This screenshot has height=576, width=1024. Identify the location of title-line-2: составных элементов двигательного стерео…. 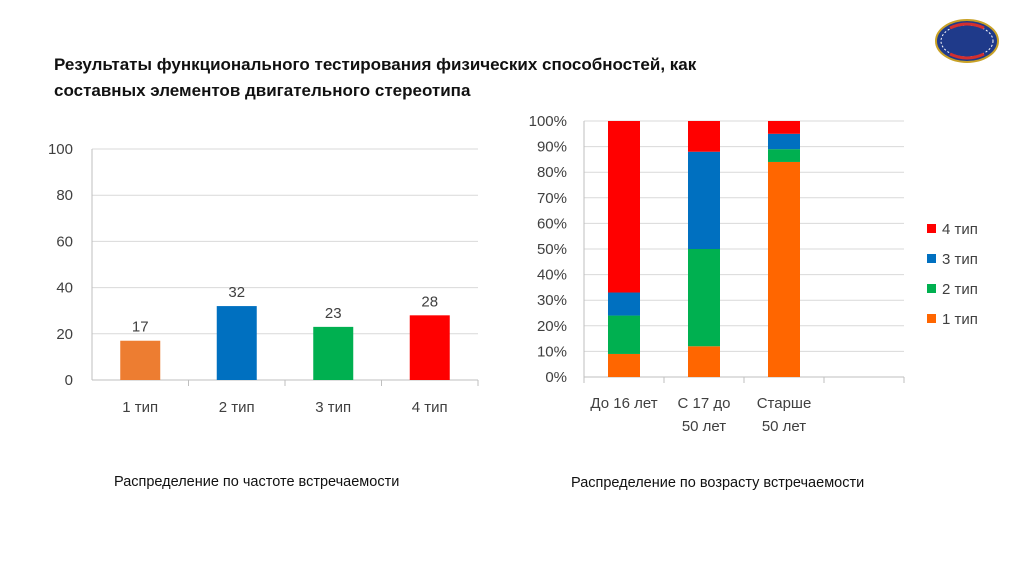
(262, 90).